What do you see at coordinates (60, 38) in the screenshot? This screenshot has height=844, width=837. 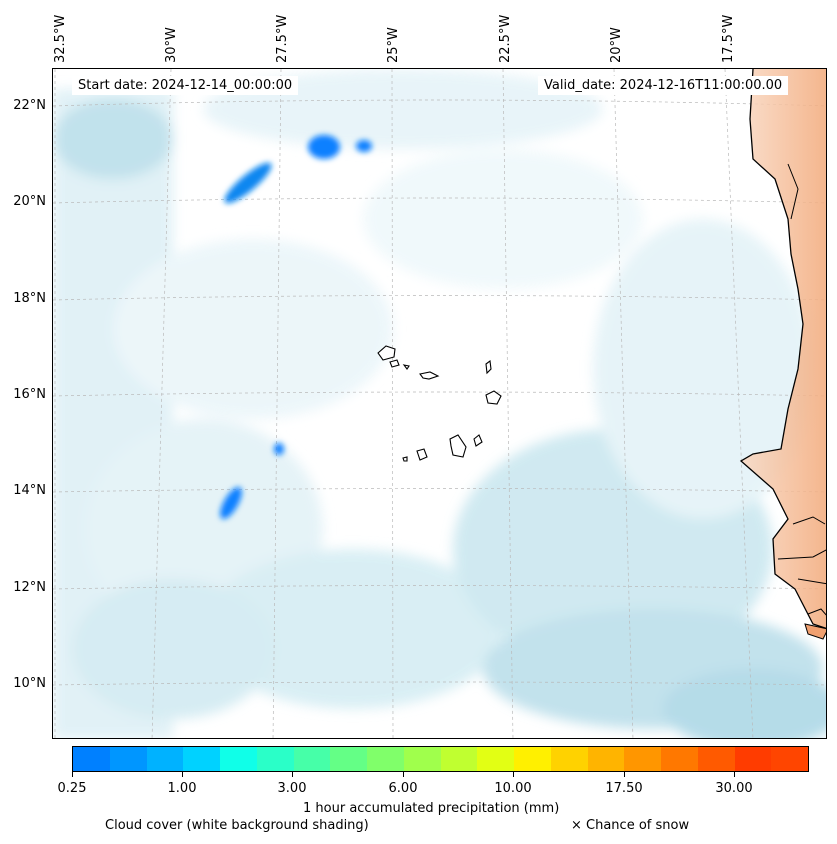 I see `lon-label-32-5w: 32.5°W` at bounding box center [60, 38].